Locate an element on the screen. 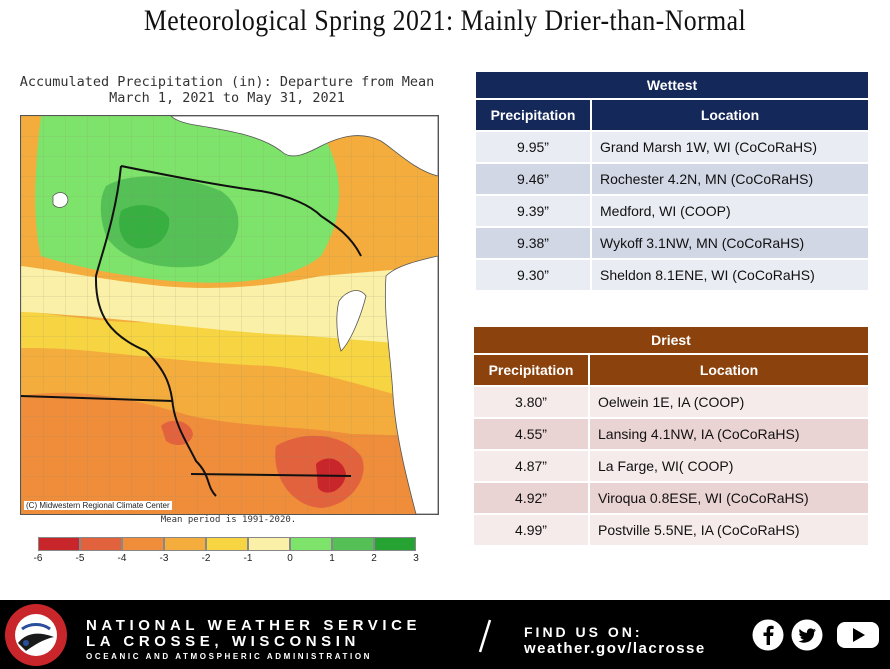 The height and width of the screenshot is (669, 890). location-cell: Medford, WI (COOP) is located at coordinates (730, 211).